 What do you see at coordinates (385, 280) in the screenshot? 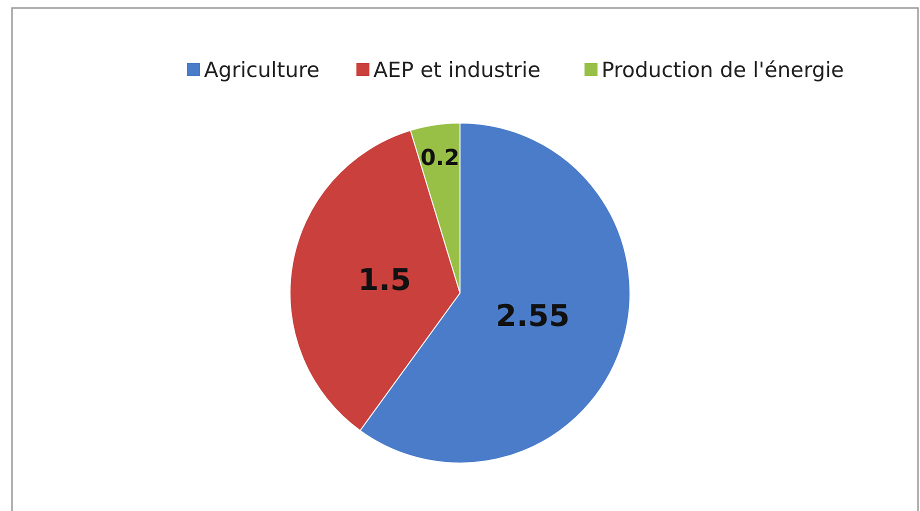
I see `data-label: 1.5` at bounding box center [385, 280].